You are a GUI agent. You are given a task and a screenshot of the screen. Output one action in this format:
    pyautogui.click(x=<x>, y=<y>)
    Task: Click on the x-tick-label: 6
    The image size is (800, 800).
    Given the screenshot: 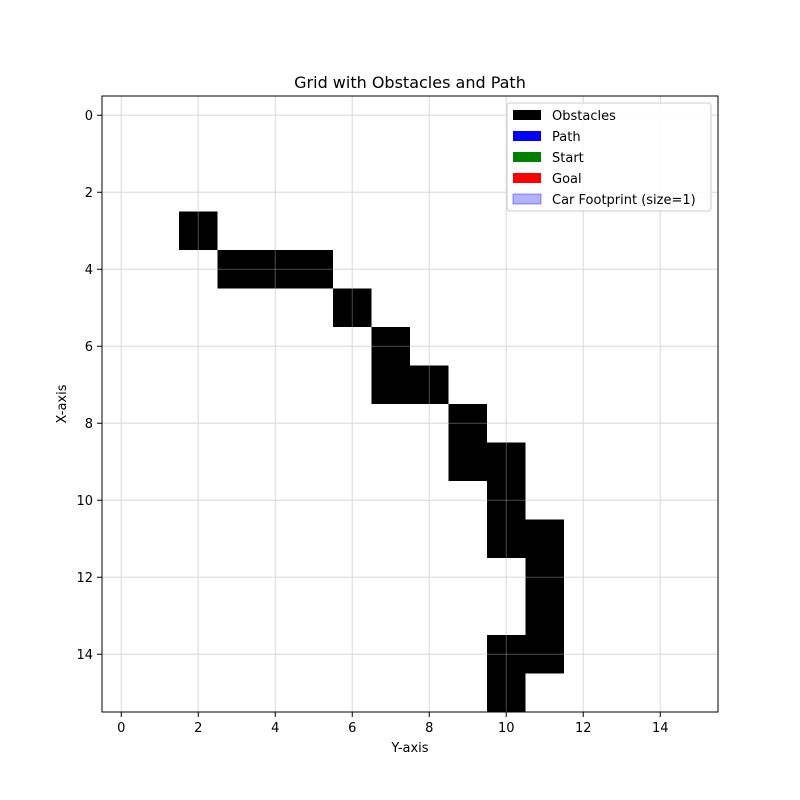 What is the action you would take?
    pyautogui.click(x=352, y=728)
    